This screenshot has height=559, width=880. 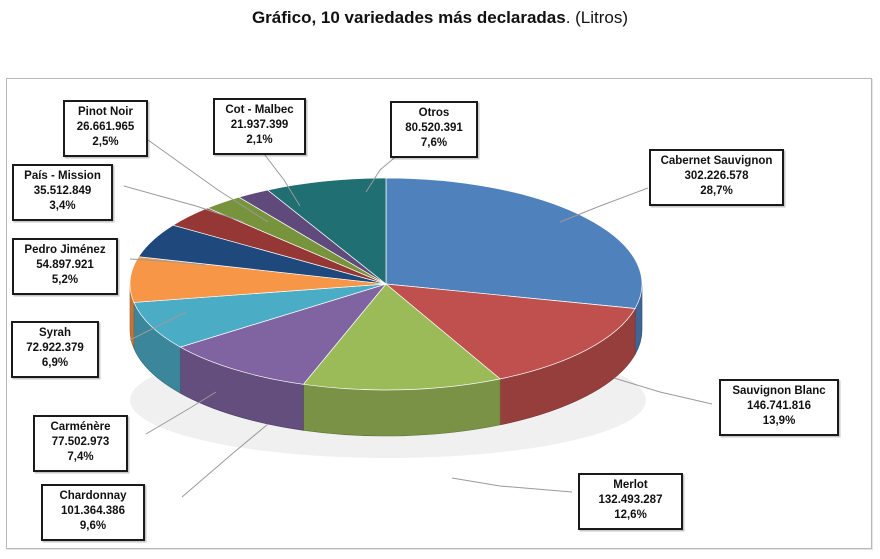 I want to click on callout-sauvignon-blanc: Sauvignon Blanc 146.741.816 13,9%, so click(x=779, y=407).